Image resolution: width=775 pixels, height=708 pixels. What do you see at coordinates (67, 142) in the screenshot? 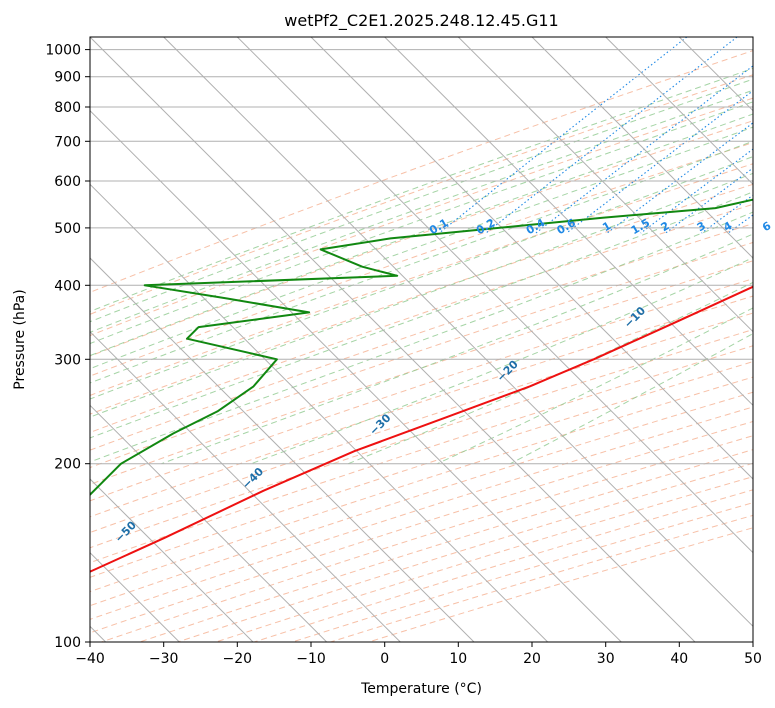
I see `y-tick-label: 700` at bounding box center [67, 142].